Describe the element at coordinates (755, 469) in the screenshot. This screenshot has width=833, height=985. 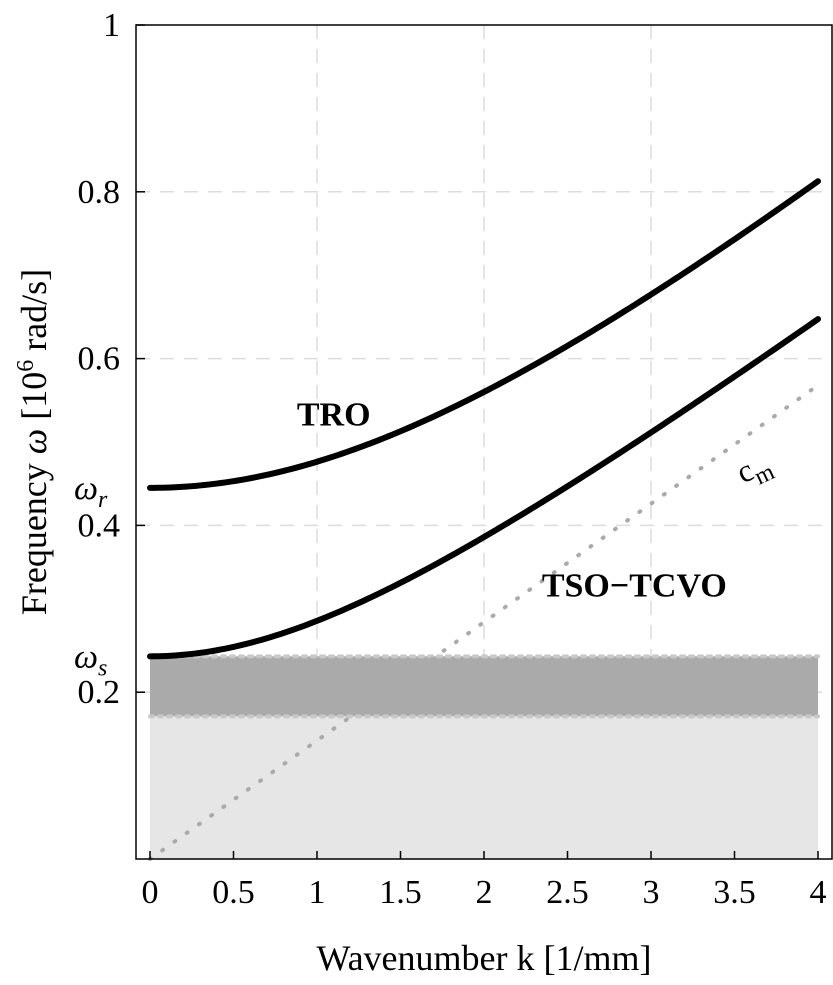
I see `curve-label-cm: cm` at that location.